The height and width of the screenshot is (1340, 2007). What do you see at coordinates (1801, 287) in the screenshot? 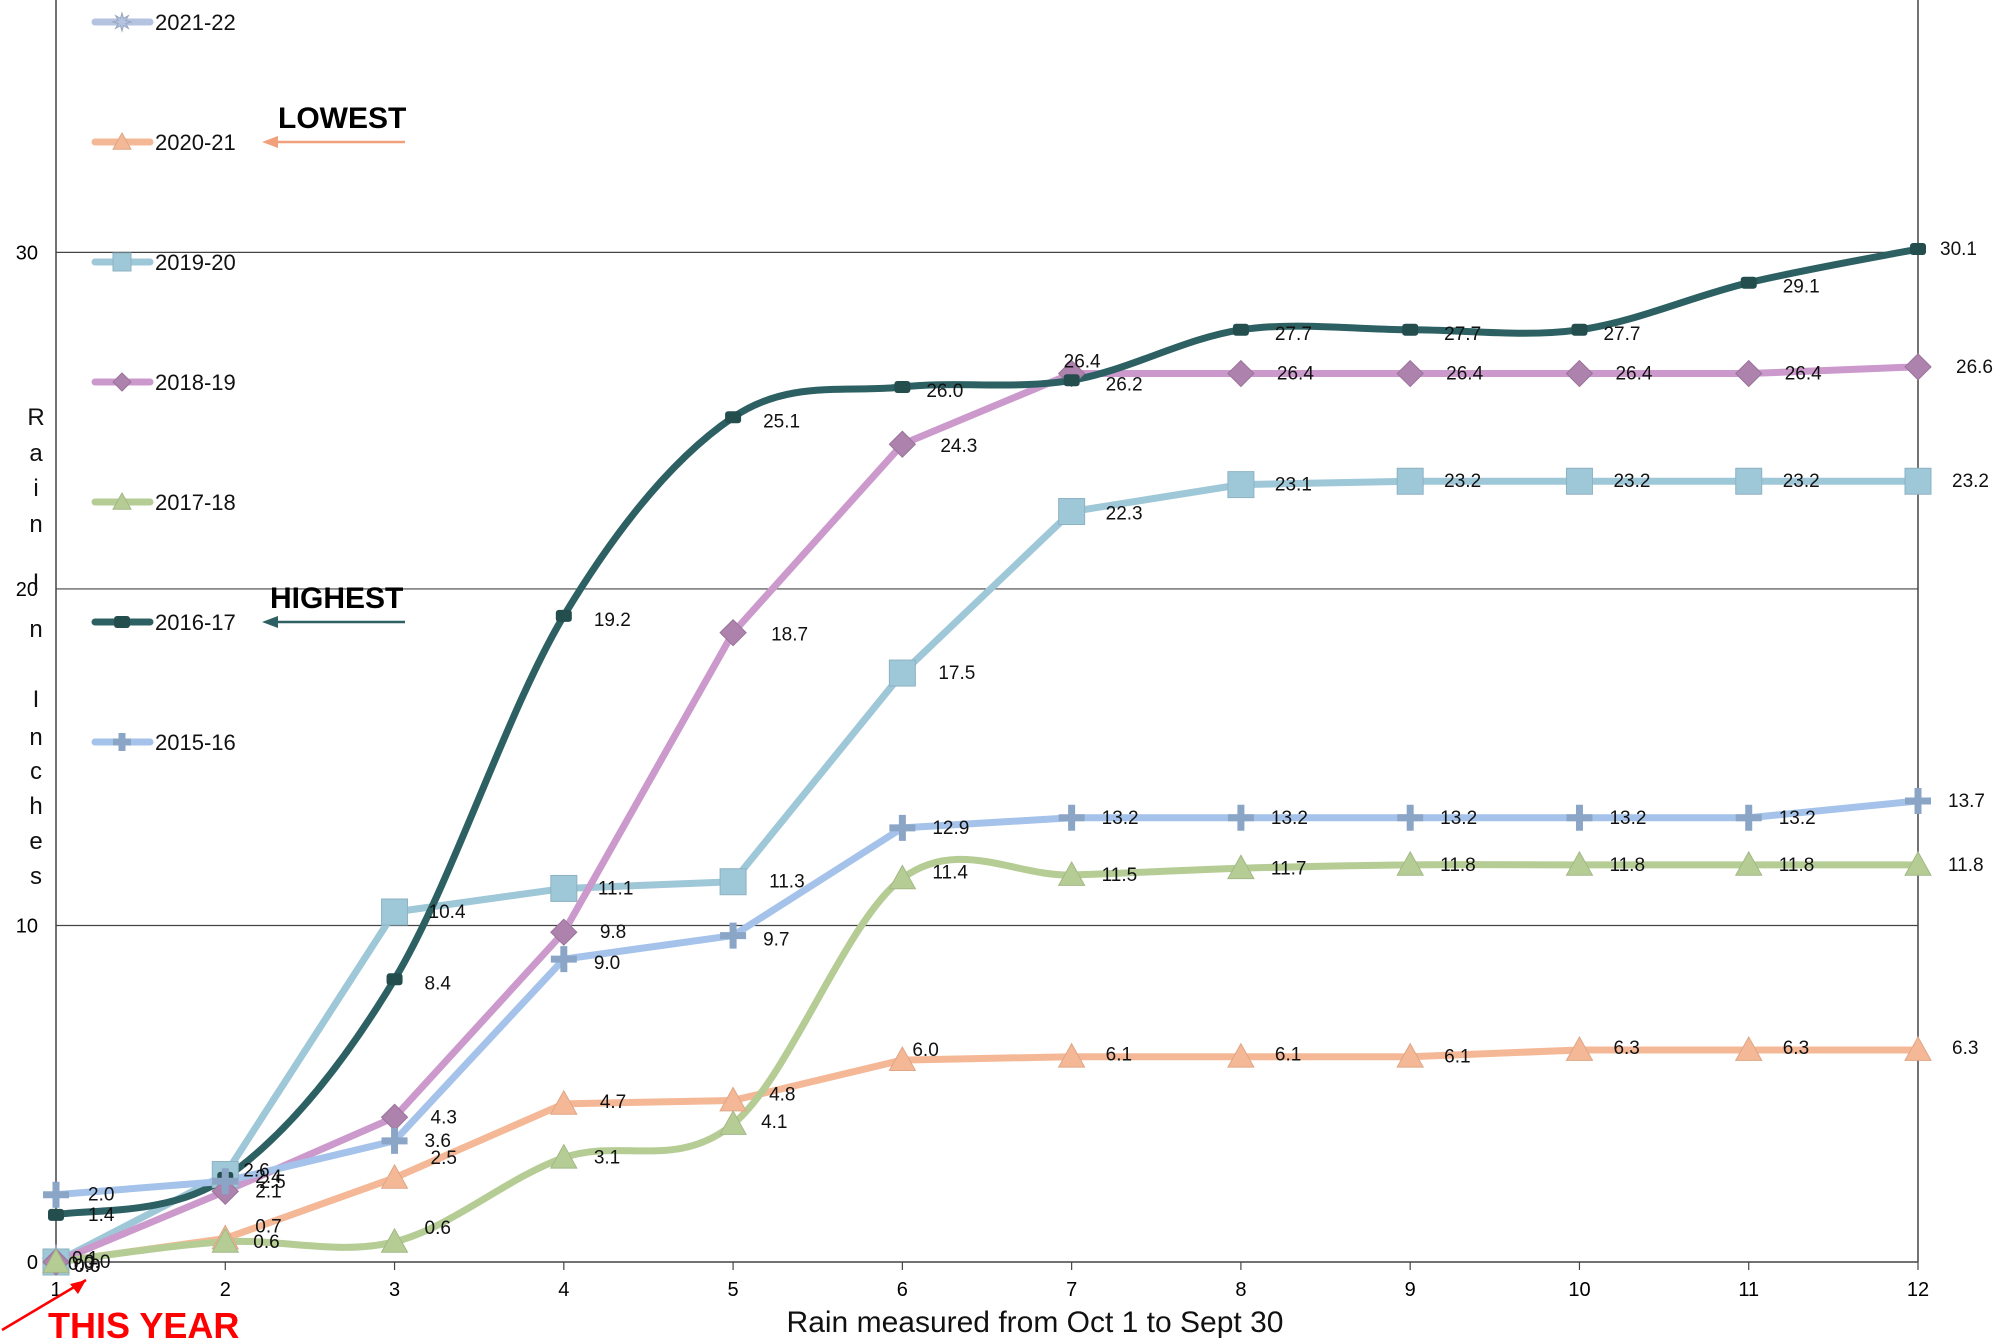
I see `data-label: 29.1` at bounding box center [1801, 287].